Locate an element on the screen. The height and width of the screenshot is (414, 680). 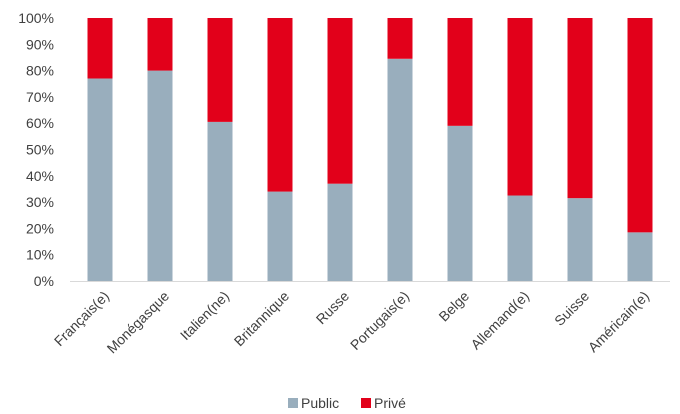
x-category-label: Italien(ne) is located at coordinates (204, 315).